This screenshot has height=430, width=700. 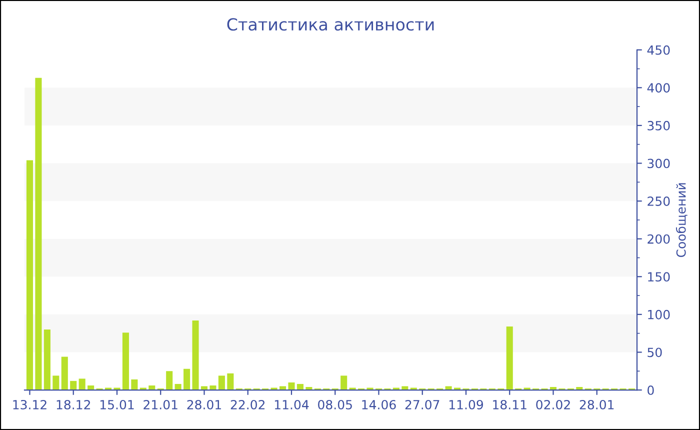 I want to click on y2-tick-label: 100, so click(x=659, y=315).